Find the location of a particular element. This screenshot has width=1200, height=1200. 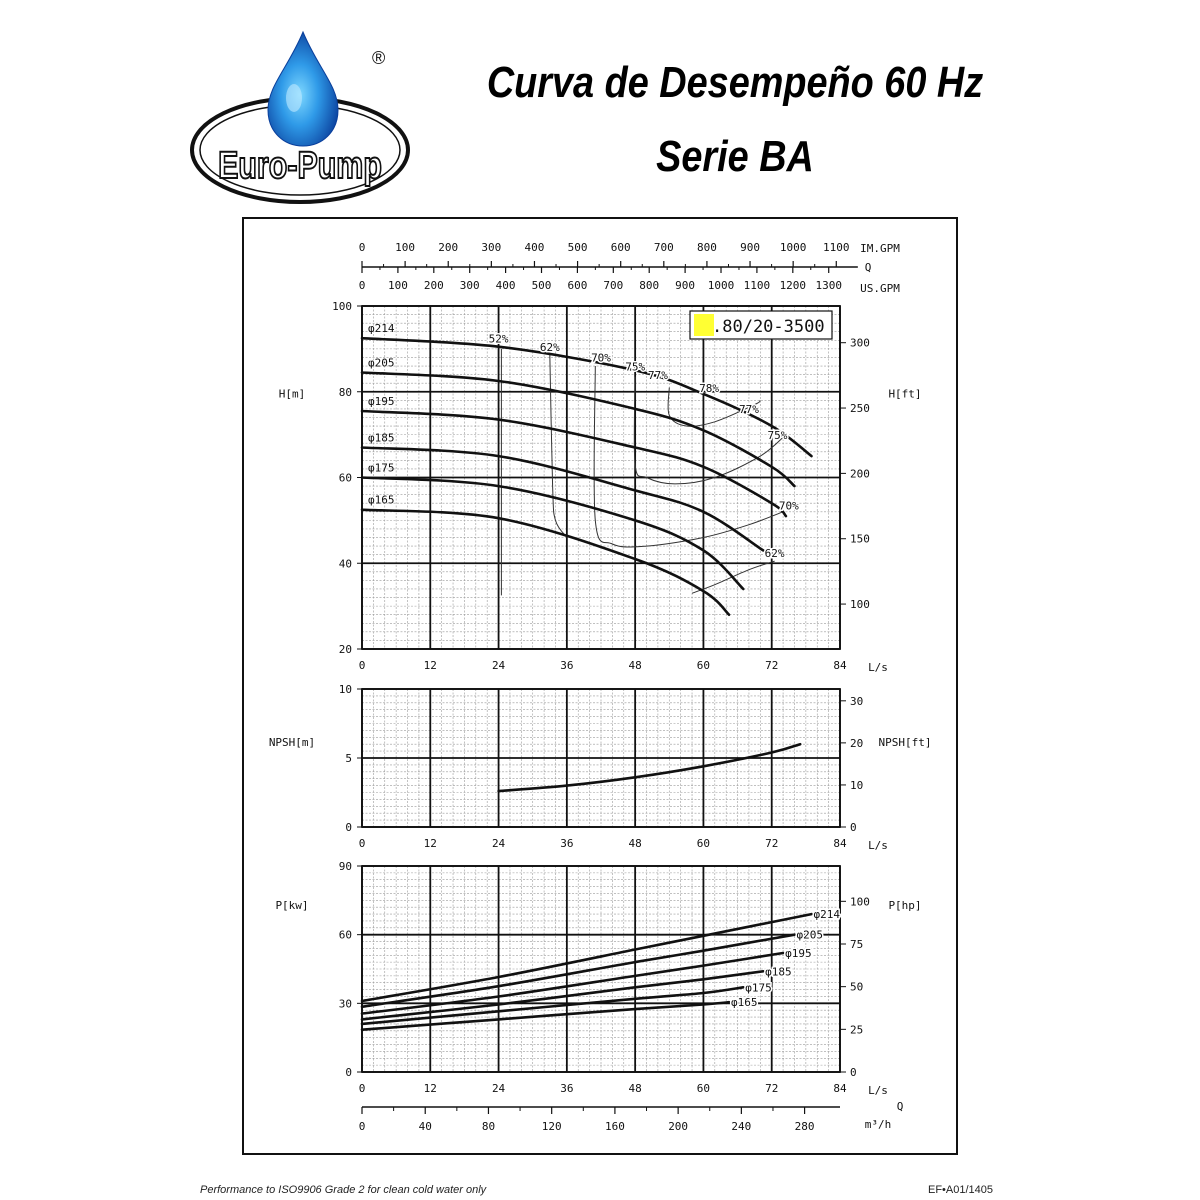

us-gpm-tick-label: 1100 is located at coordinates (757, 285).